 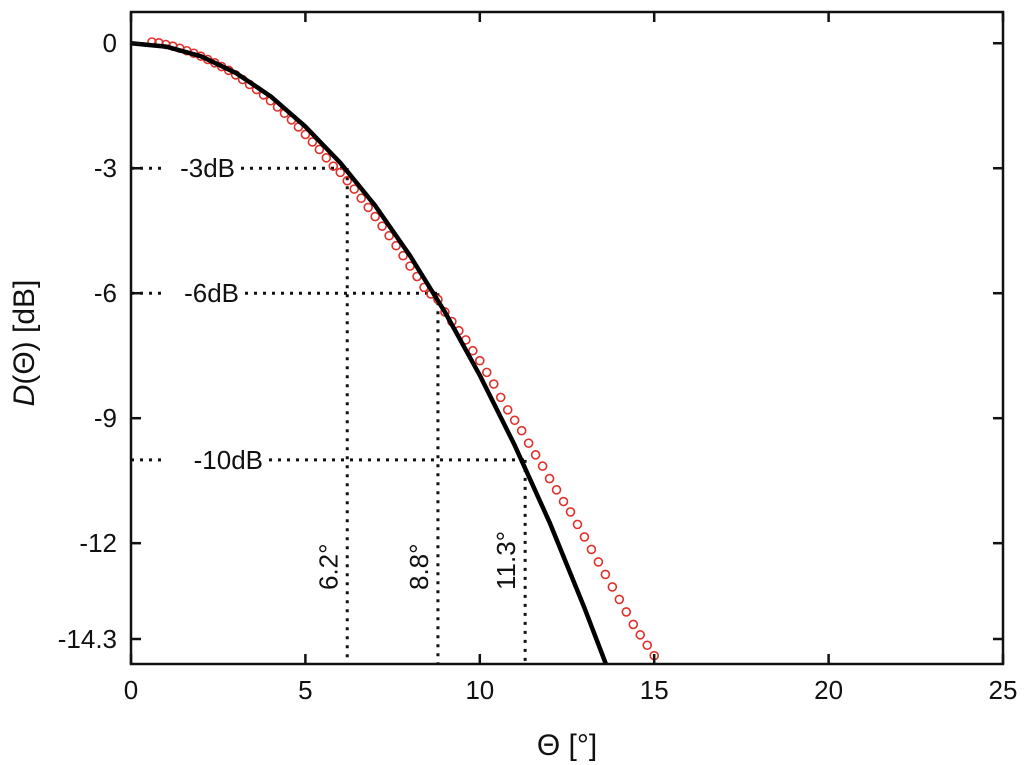 I want to click on y-tick-label: -9, so click(x=105, y=418).